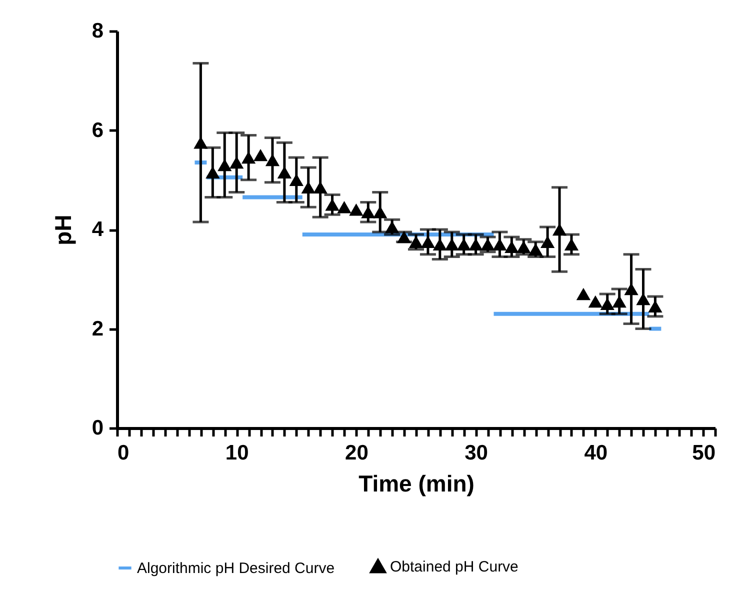 The image size is (735, 593). What do you see at coordinates (416, 483) in the screenshot?
I see `x-axis-title: Time (min)` at bounding box center [416, 483].